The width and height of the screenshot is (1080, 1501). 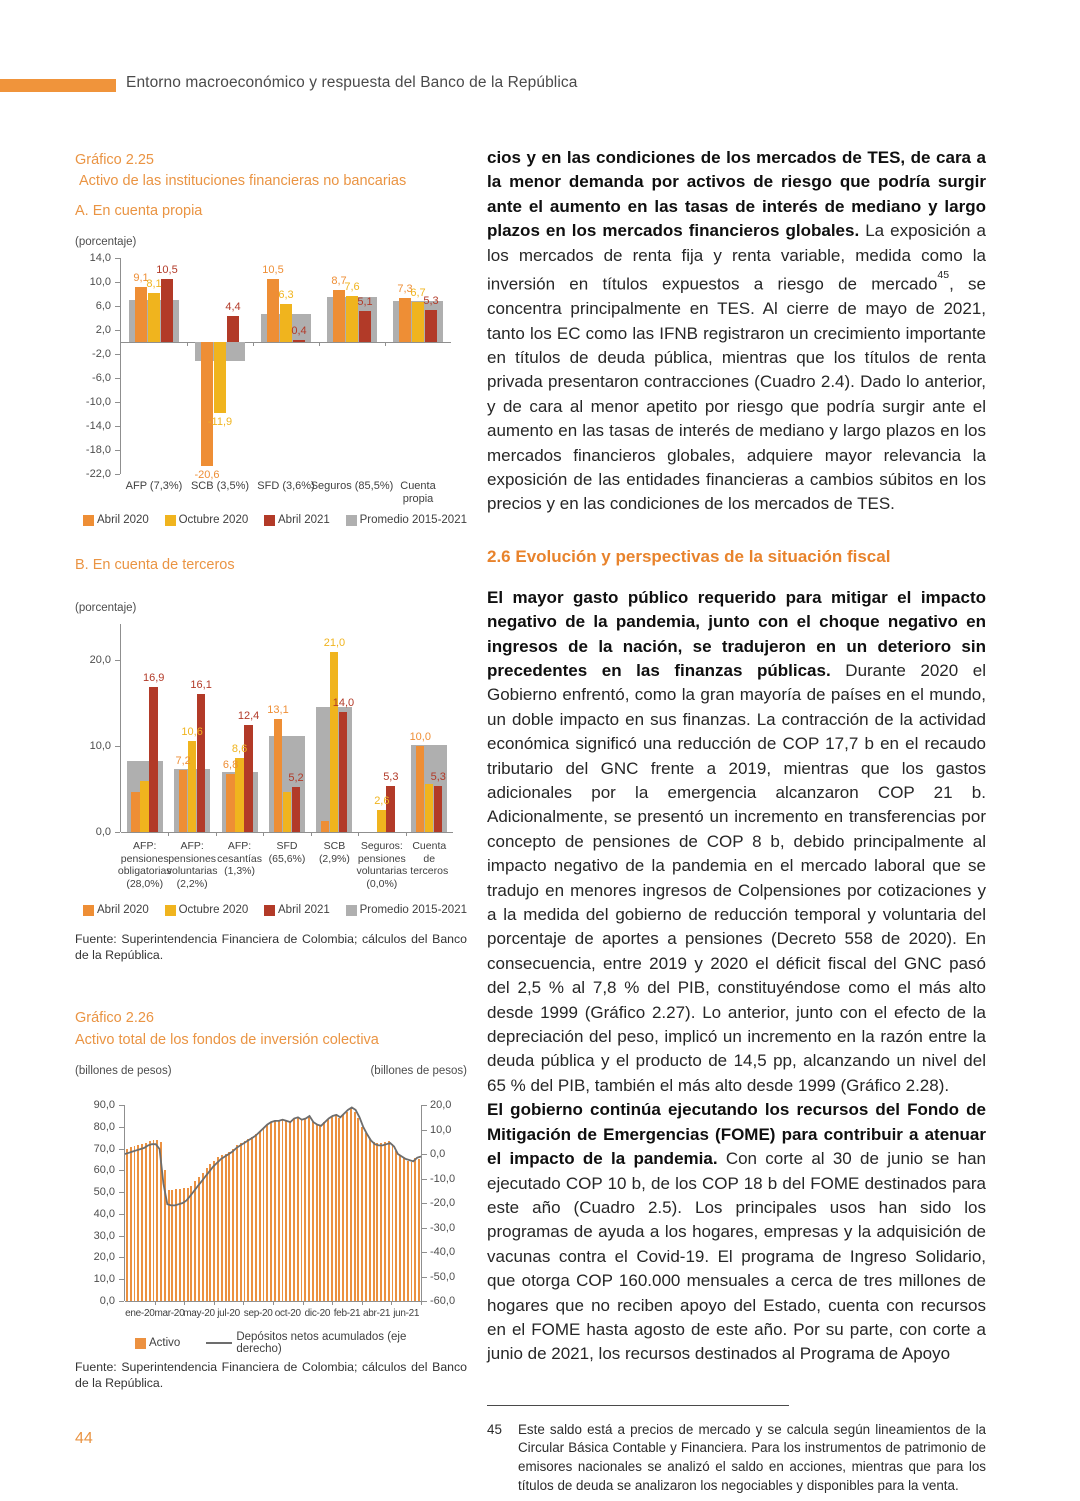 I want to click on value-label: 5,3, so click(x=391, y=777).